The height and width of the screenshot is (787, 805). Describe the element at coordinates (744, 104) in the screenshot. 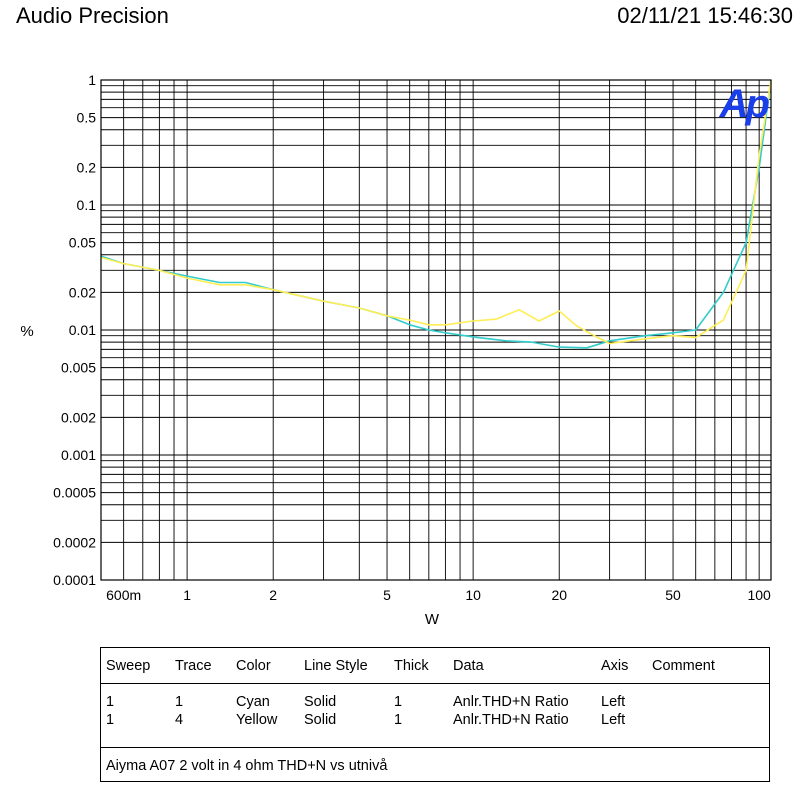

I see `ap-logo: Ap` at that location.